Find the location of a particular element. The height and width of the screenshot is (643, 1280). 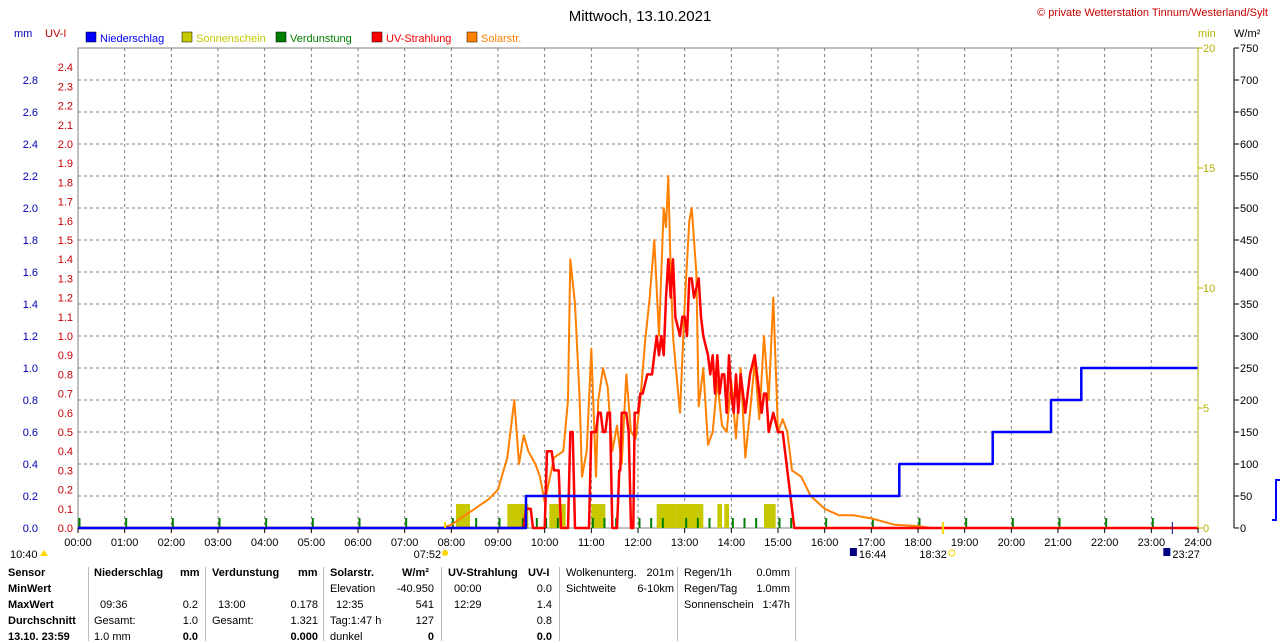

x-tick-label: 01:00 is located at coordinates (125, 543).